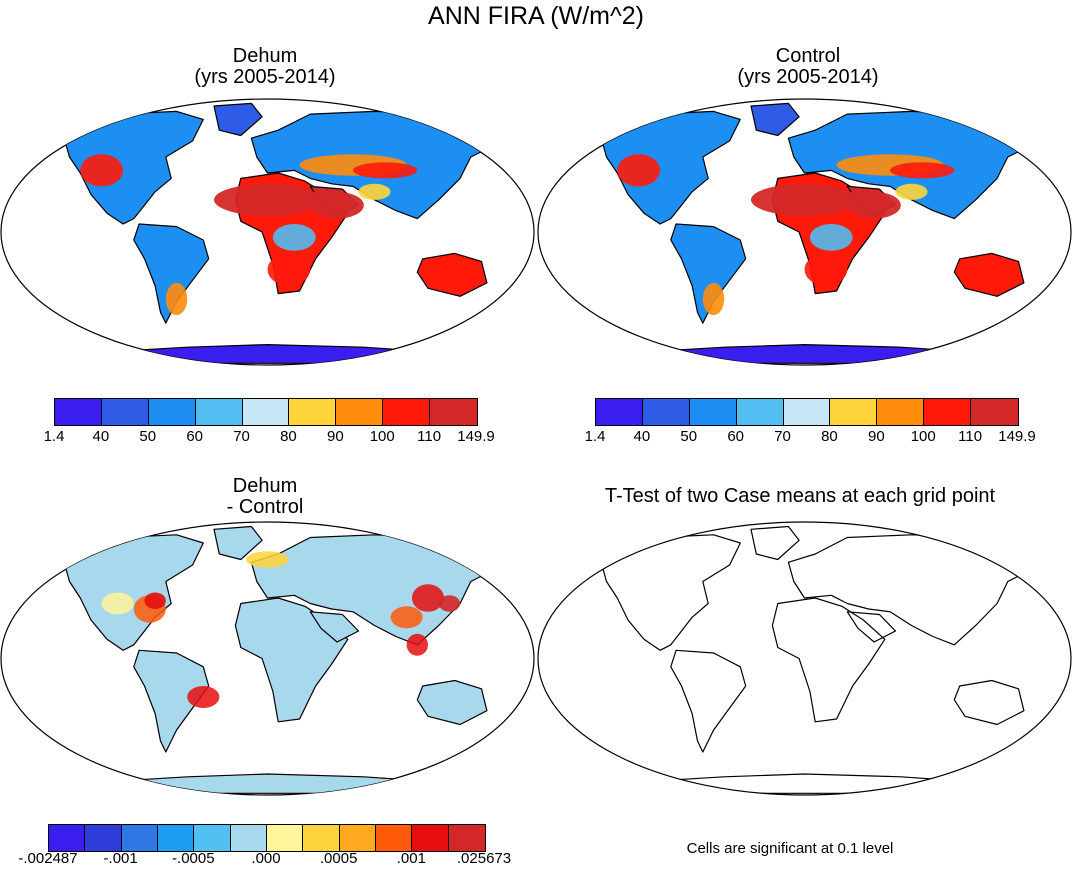  What do you see at coordinates (382, 436) in the screenshot?
I see `colorbar-tick-label: 100` at bounding box center [382, 436].